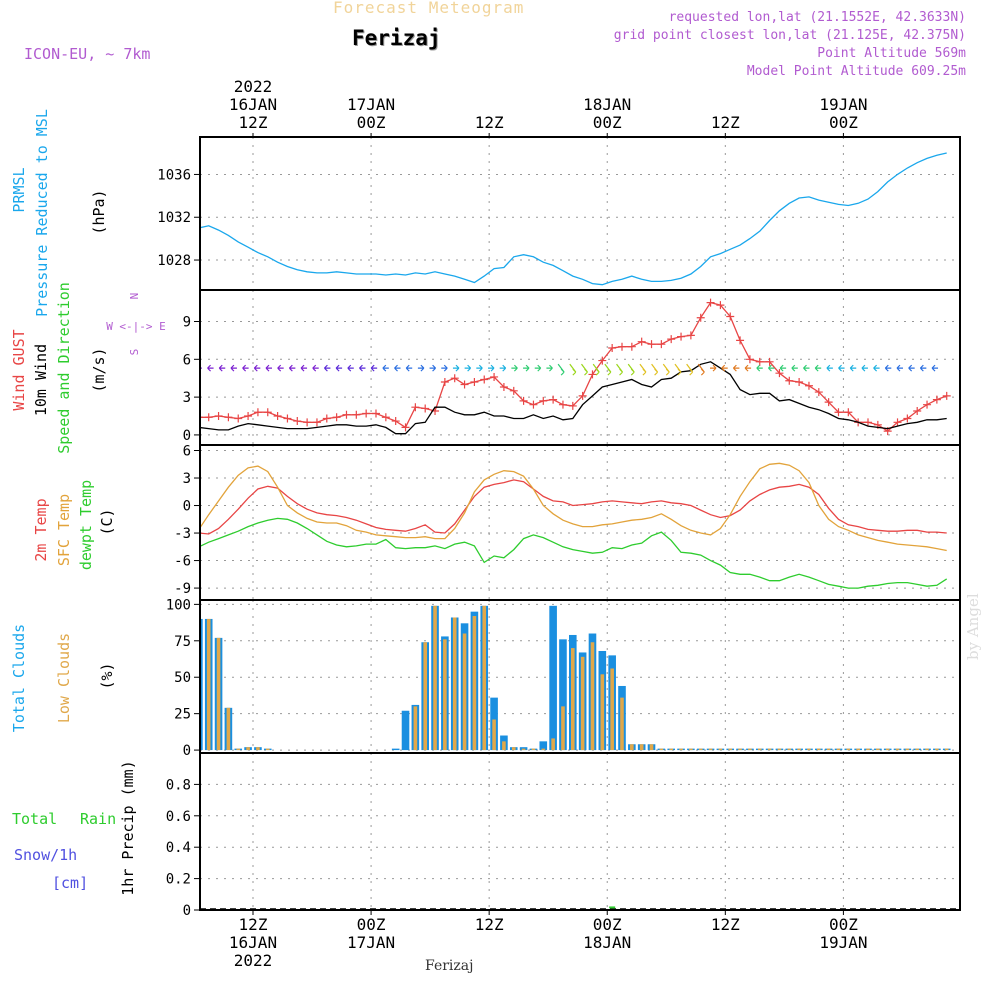 Image resolution: width=1000 pixels, height=1000 pixels. I want to click on panel-pressure-frame, so click(580, 213).